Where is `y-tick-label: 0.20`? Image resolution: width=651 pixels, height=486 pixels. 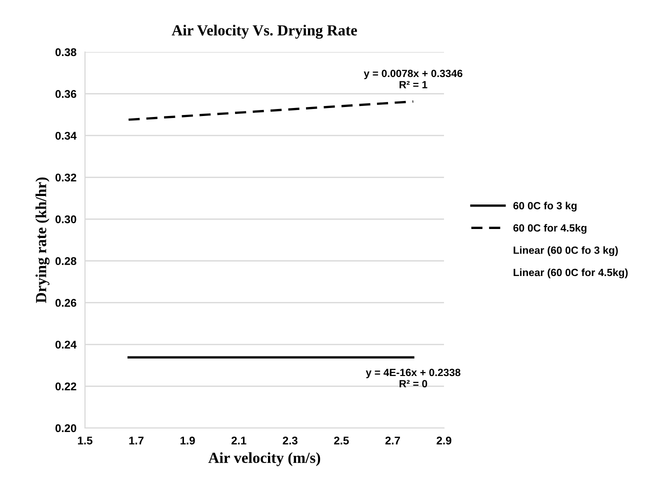 y-tick-label: 0.20 is located at coordinates (65, 428).